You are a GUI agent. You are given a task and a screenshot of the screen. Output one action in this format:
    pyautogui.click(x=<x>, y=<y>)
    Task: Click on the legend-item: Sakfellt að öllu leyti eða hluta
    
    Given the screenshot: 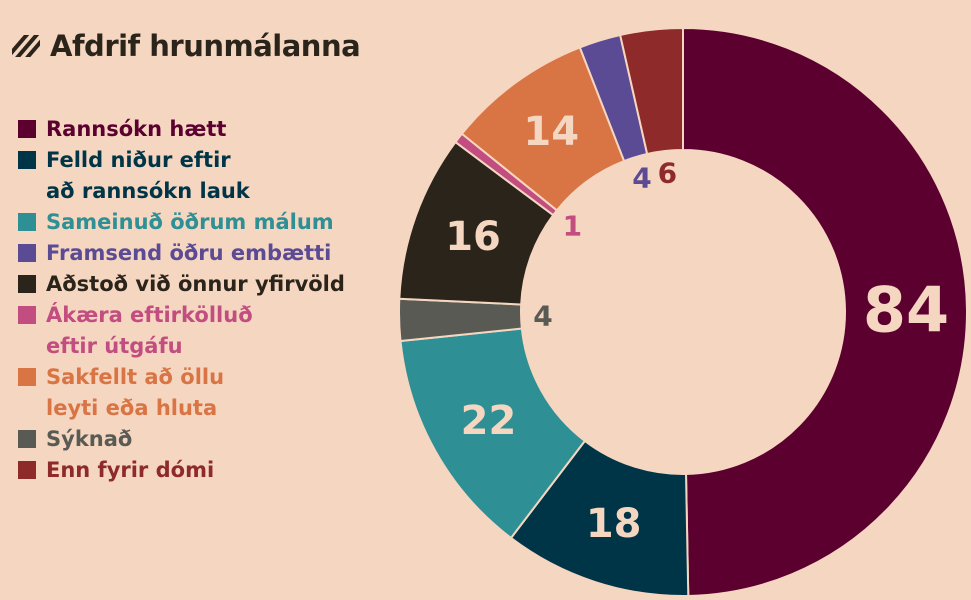 What is the action you would take?
    pyautogui.click(x=203, y=393)
    